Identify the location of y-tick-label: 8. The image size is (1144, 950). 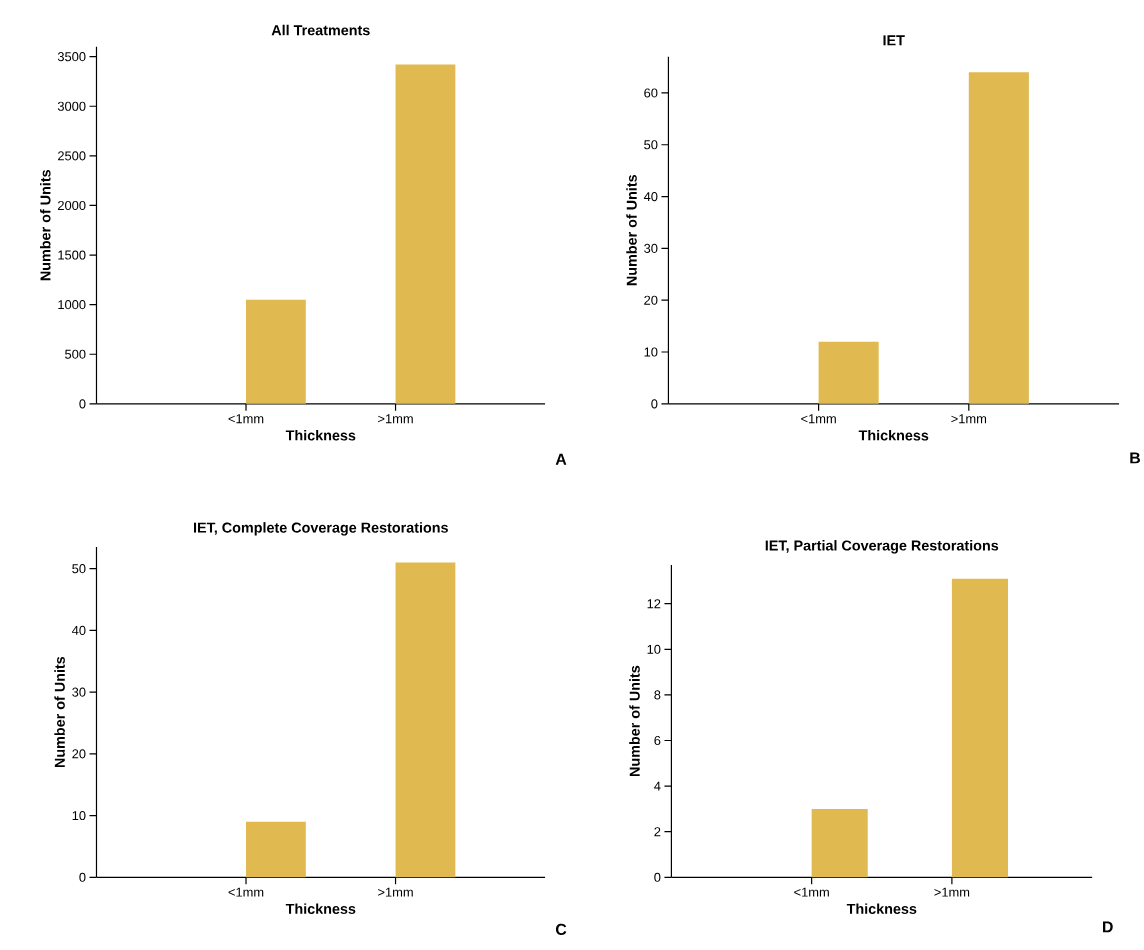
(657, 695).